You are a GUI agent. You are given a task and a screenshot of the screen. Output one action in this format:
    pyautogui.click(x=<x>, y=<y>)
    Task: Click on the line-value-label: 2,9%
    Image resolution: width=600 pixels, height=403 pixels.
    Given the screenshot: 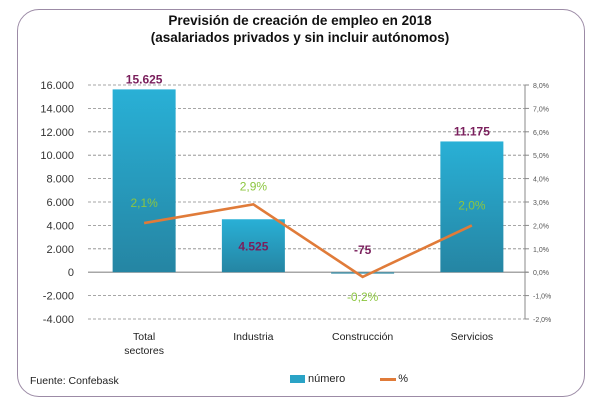 What is the action you would take?
    pyautogui.click(x=254, y=186)
    